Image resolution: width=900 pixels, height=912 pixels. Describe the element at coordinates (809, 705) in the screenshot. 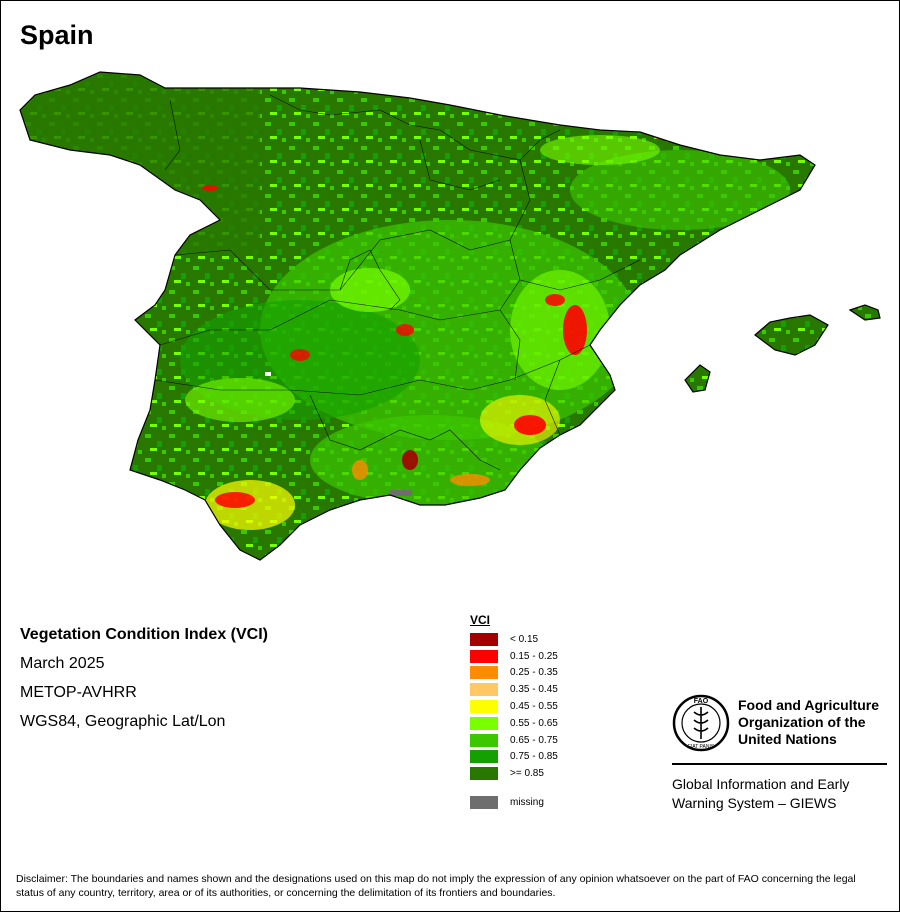

I see `fao-name-line: Food and Agriculture` at that location.